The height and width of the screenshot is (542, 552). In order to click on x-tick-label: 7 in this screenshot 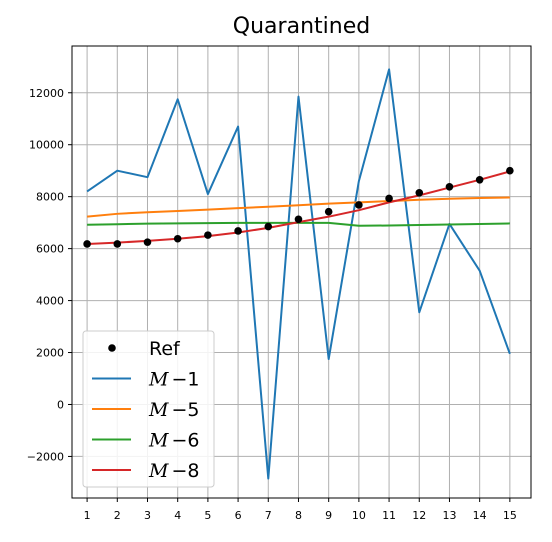, I will do `click(268, 515)`.